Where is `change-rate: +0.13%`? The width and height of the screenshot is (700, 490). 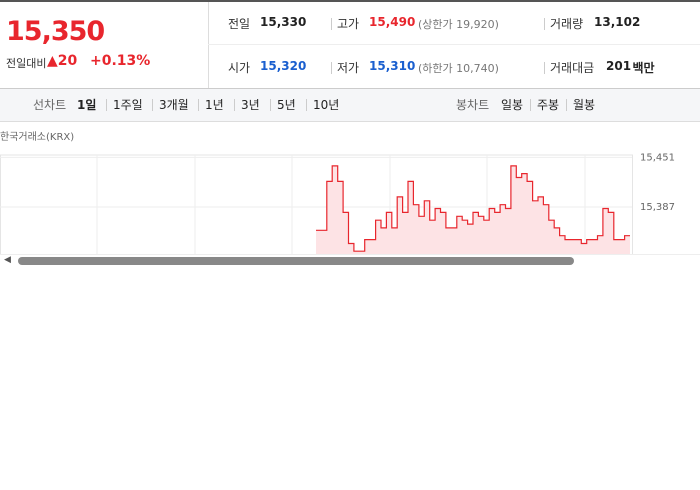
change-rate: +0.13% is located at coordinates (120, 61).